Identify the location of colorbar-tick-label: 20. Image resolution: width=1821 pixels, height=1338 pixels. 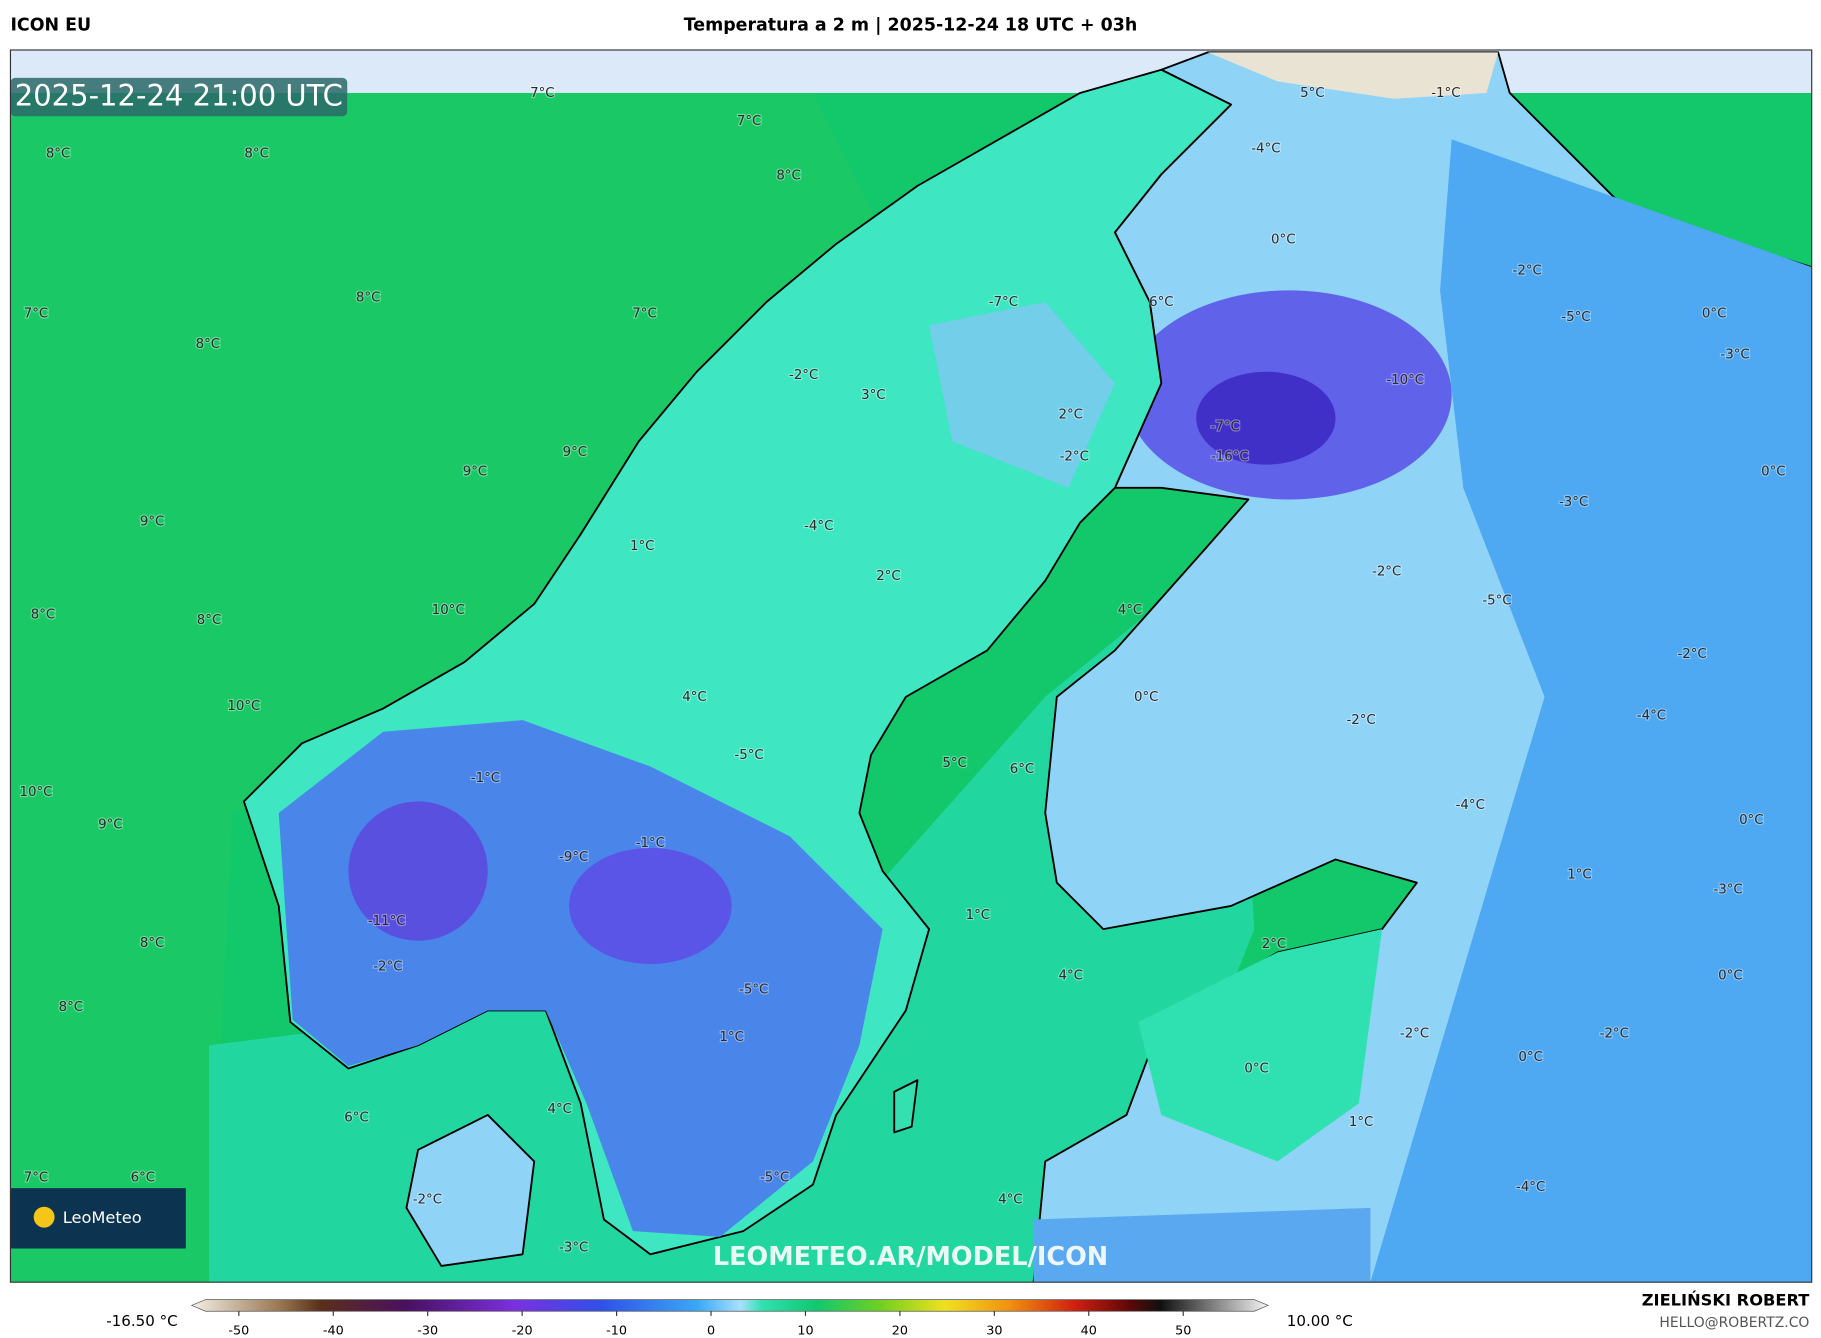
(900, 1330).